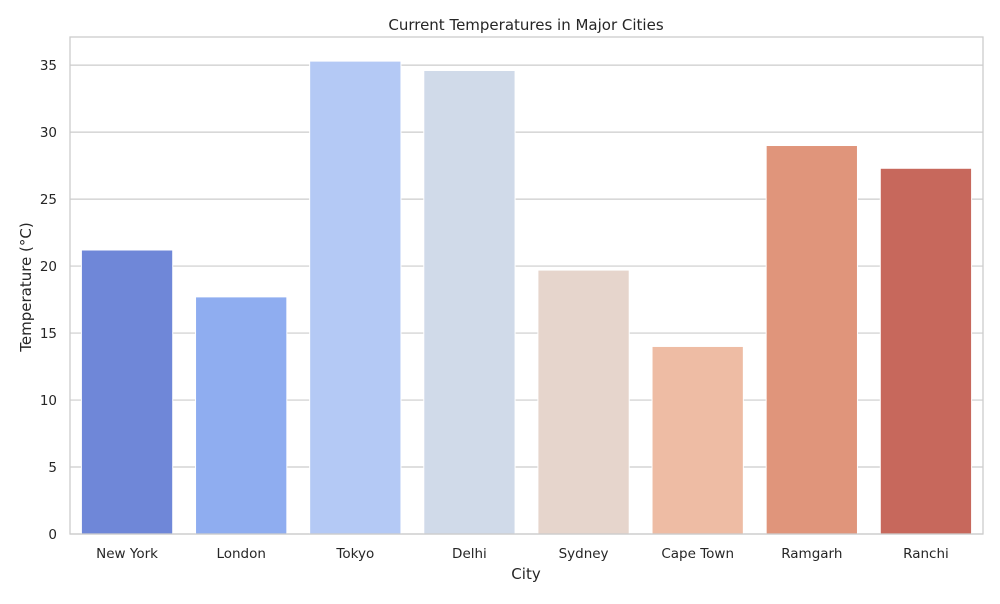 This screenshot has width=1000, height=604. I want to click on y-axis-ticks: 0 5 10 15 20 25 30 35, so click(48, 300).